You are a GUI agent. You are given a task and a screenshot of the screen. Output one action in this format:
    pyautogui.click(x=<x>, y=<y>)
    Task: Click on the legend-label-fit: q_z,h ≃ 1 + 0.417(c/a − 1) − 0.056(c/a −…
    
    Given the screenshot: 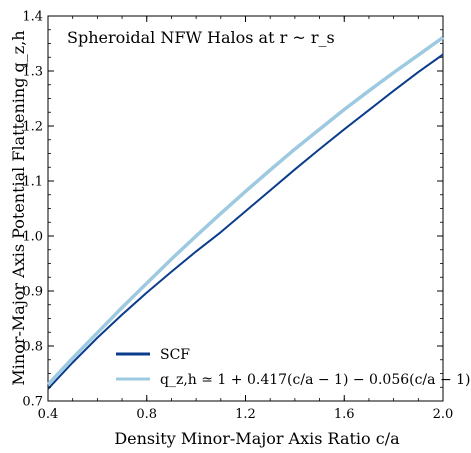 What is the action you would take?
    pyautogui.click(x=315, y=380)
    